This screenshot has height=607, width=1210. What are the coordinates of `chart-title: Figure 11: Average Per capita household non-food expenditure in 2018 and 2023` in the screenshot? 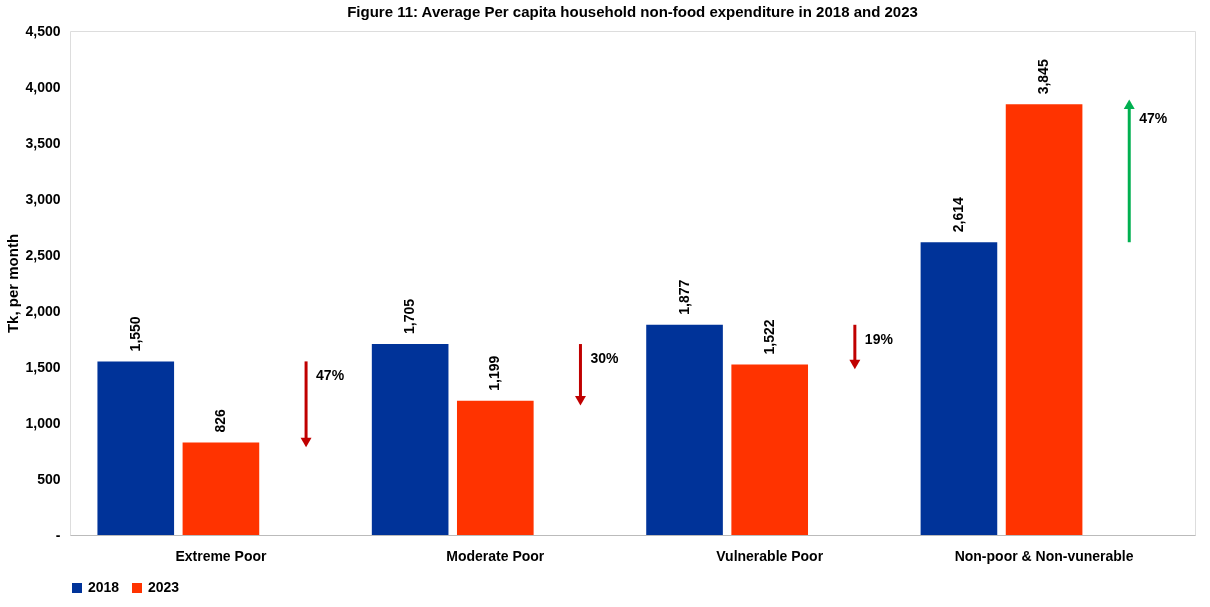 It's located at (632, 11).